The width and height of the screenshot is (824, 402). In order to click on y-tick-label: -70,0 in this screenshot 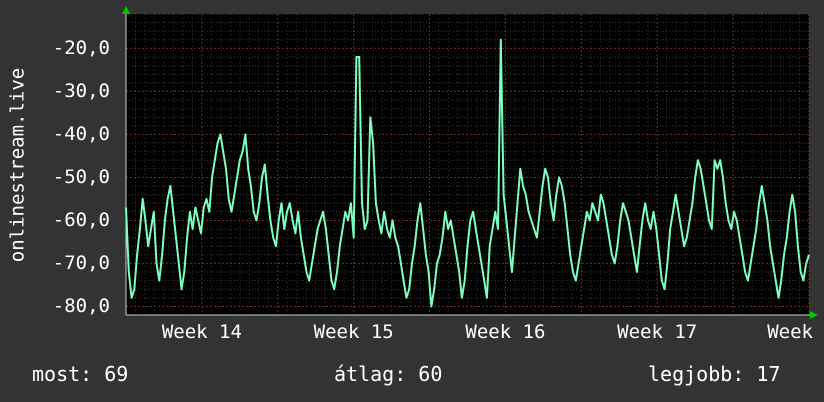, I will do `click(81, 263)`.